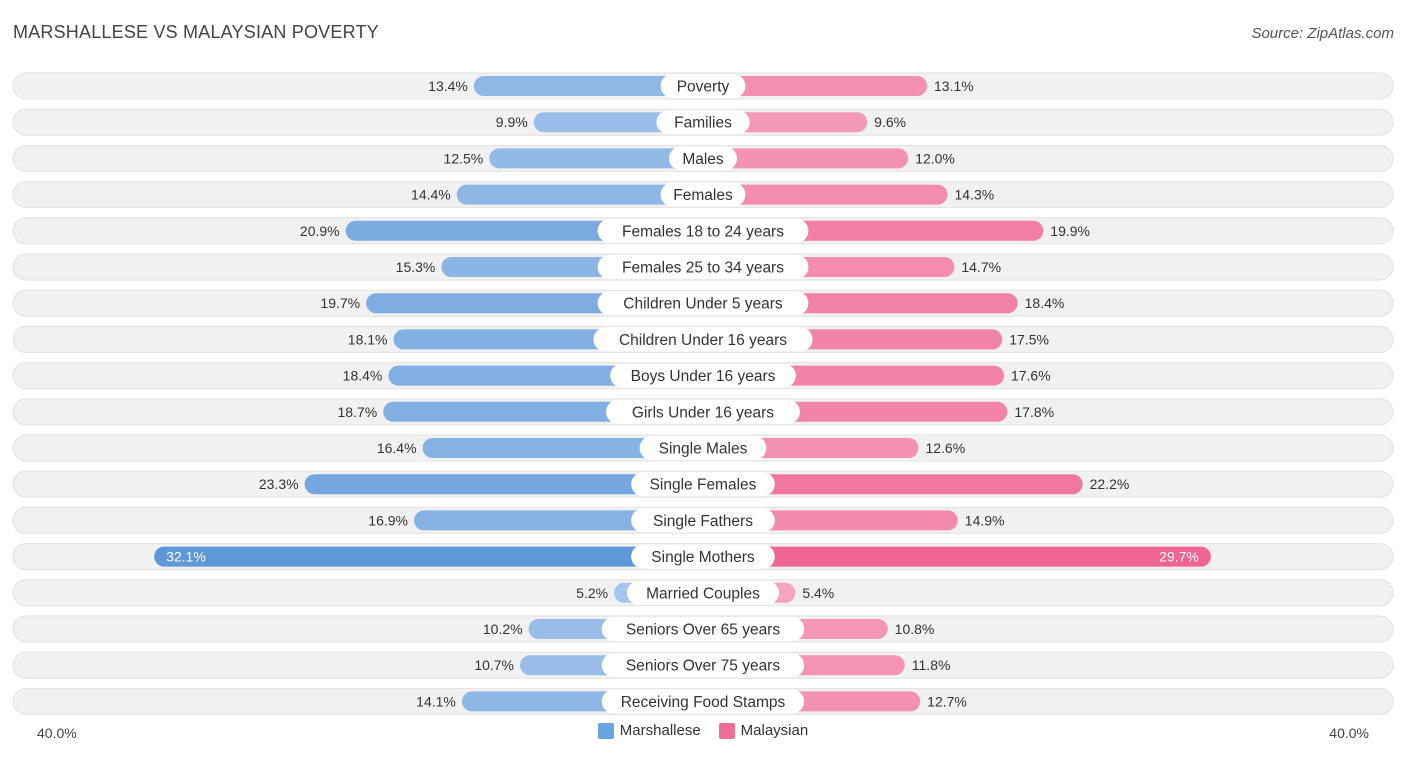  I want to click on value-label-marshallese: 10.2%, so click(503, 629).